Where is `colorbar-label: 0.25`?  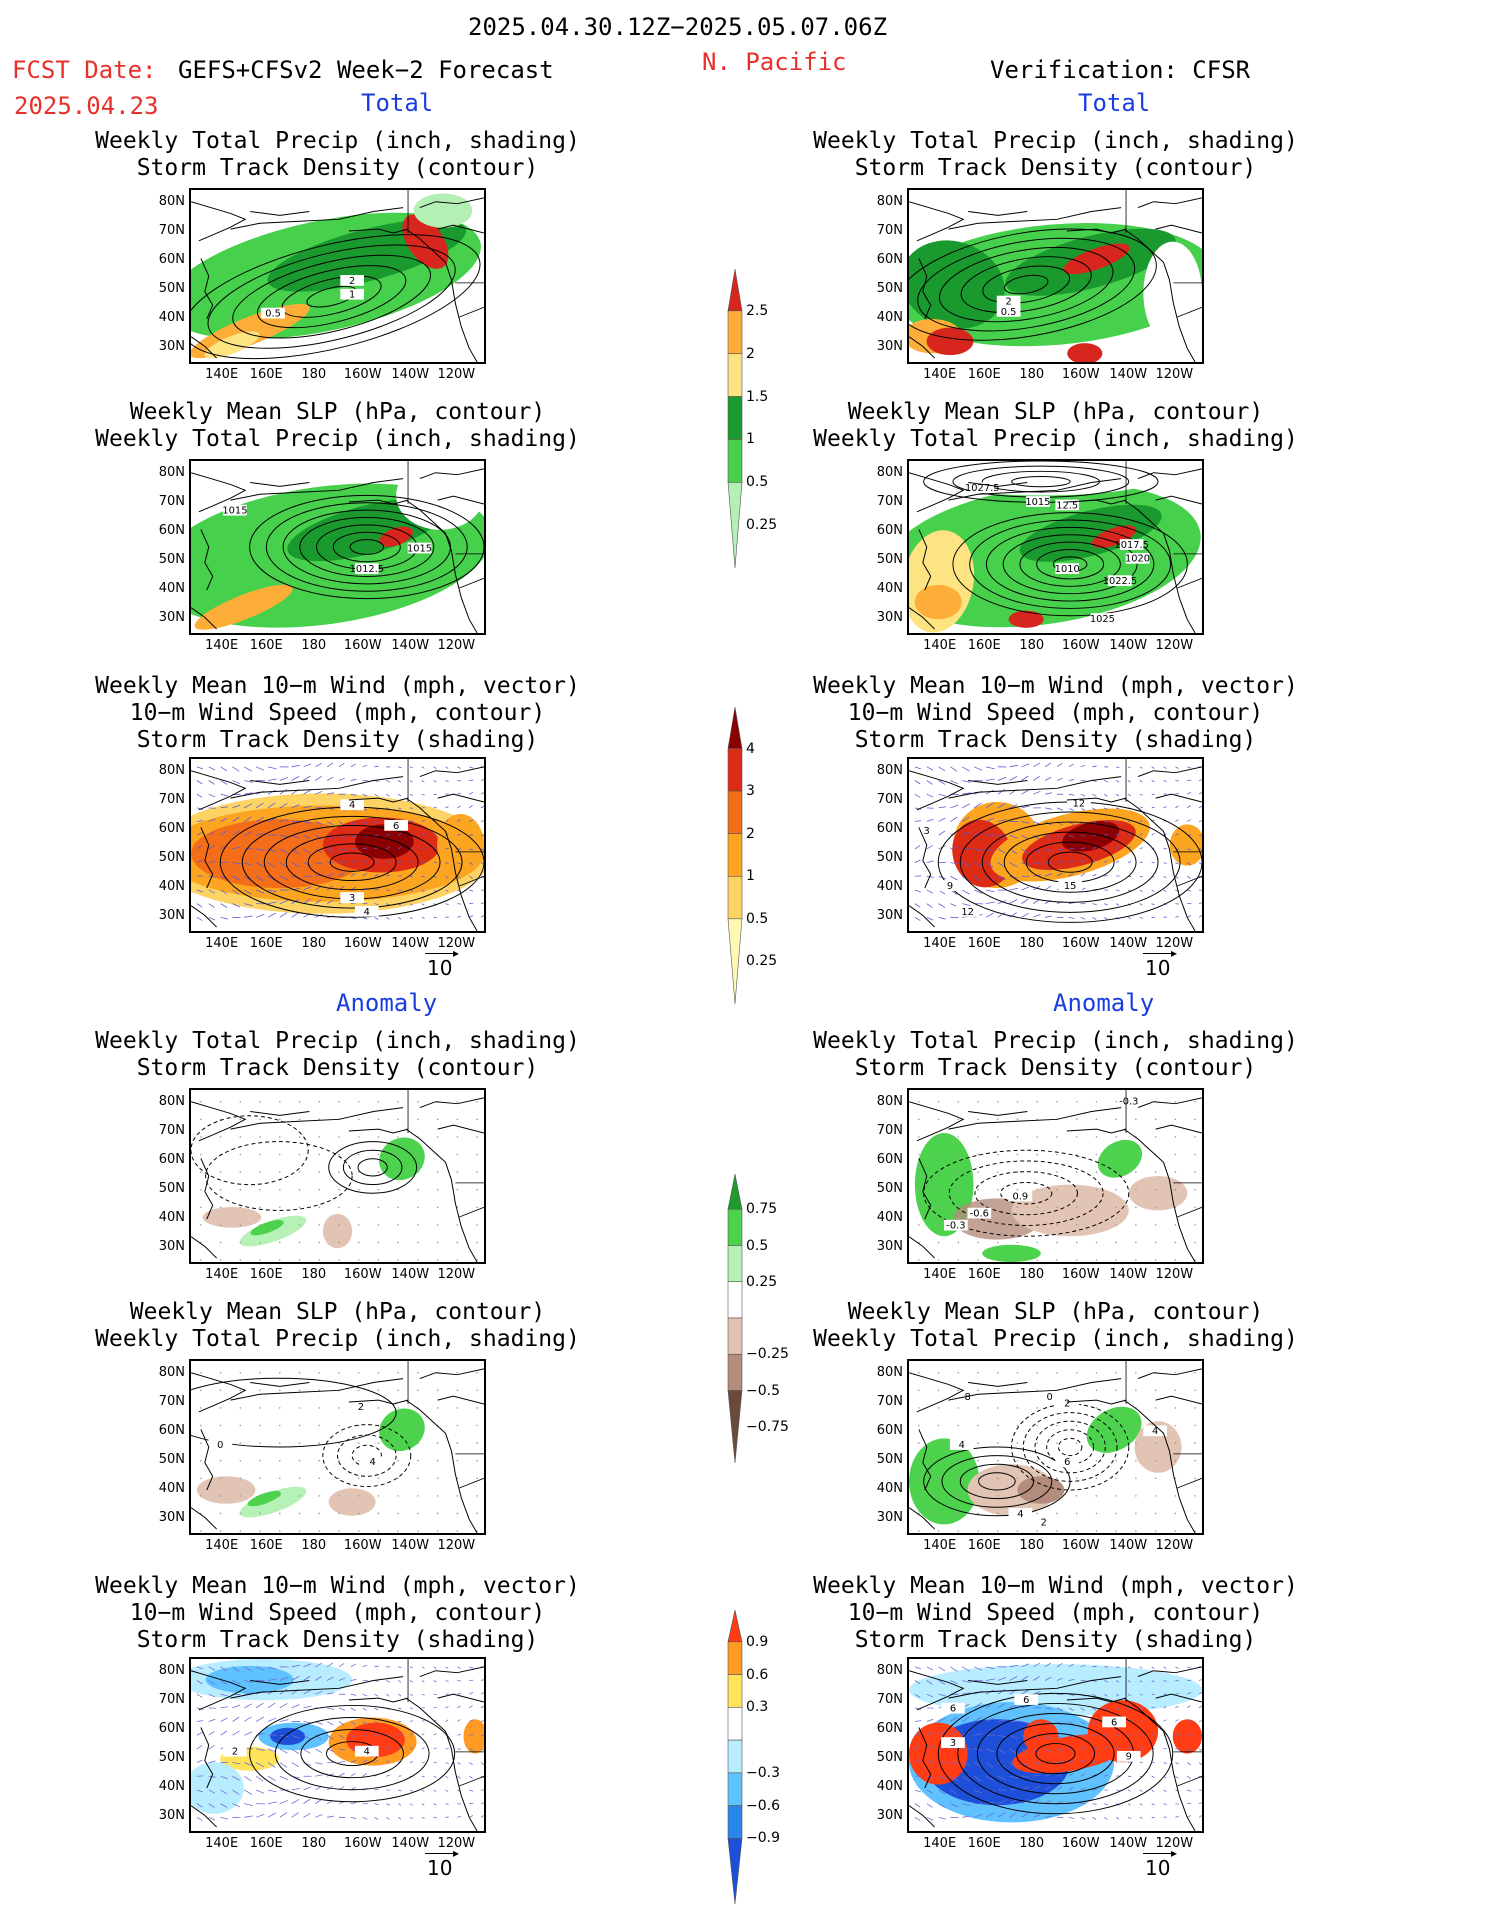
colorbar-label: 0.25 is located at coordinates (762, 1281).